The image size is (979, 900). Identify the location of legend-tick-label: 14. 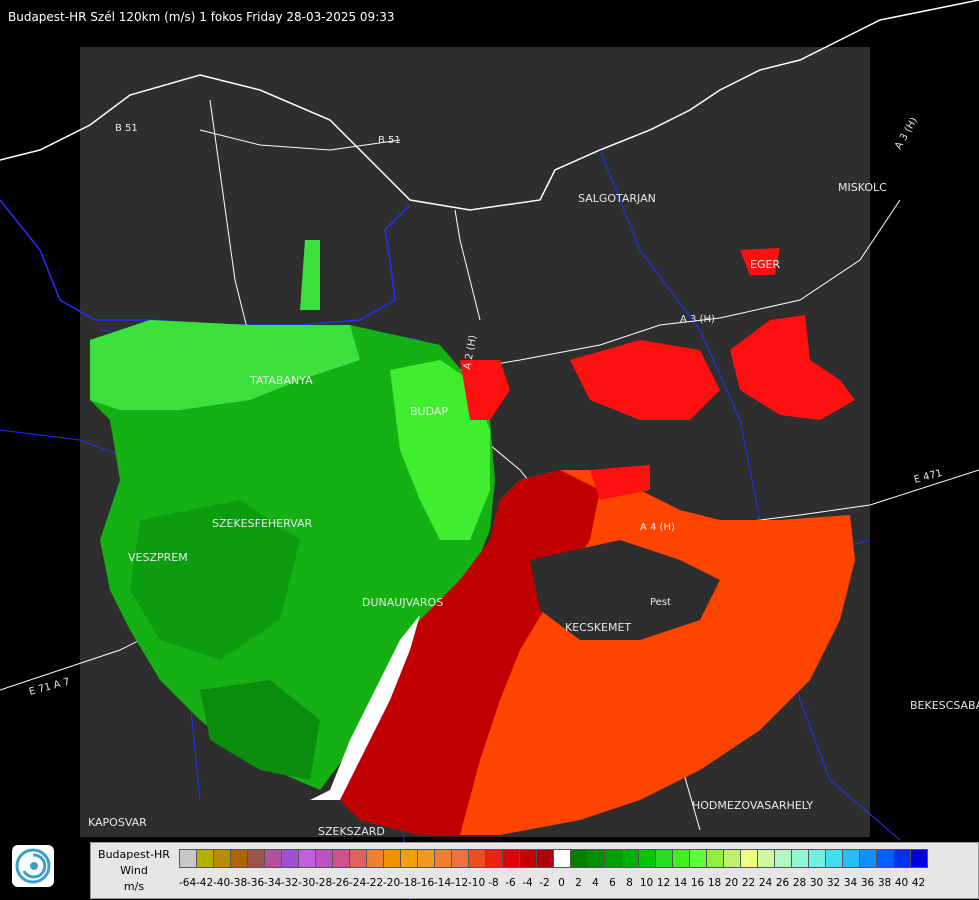
(680, 883).